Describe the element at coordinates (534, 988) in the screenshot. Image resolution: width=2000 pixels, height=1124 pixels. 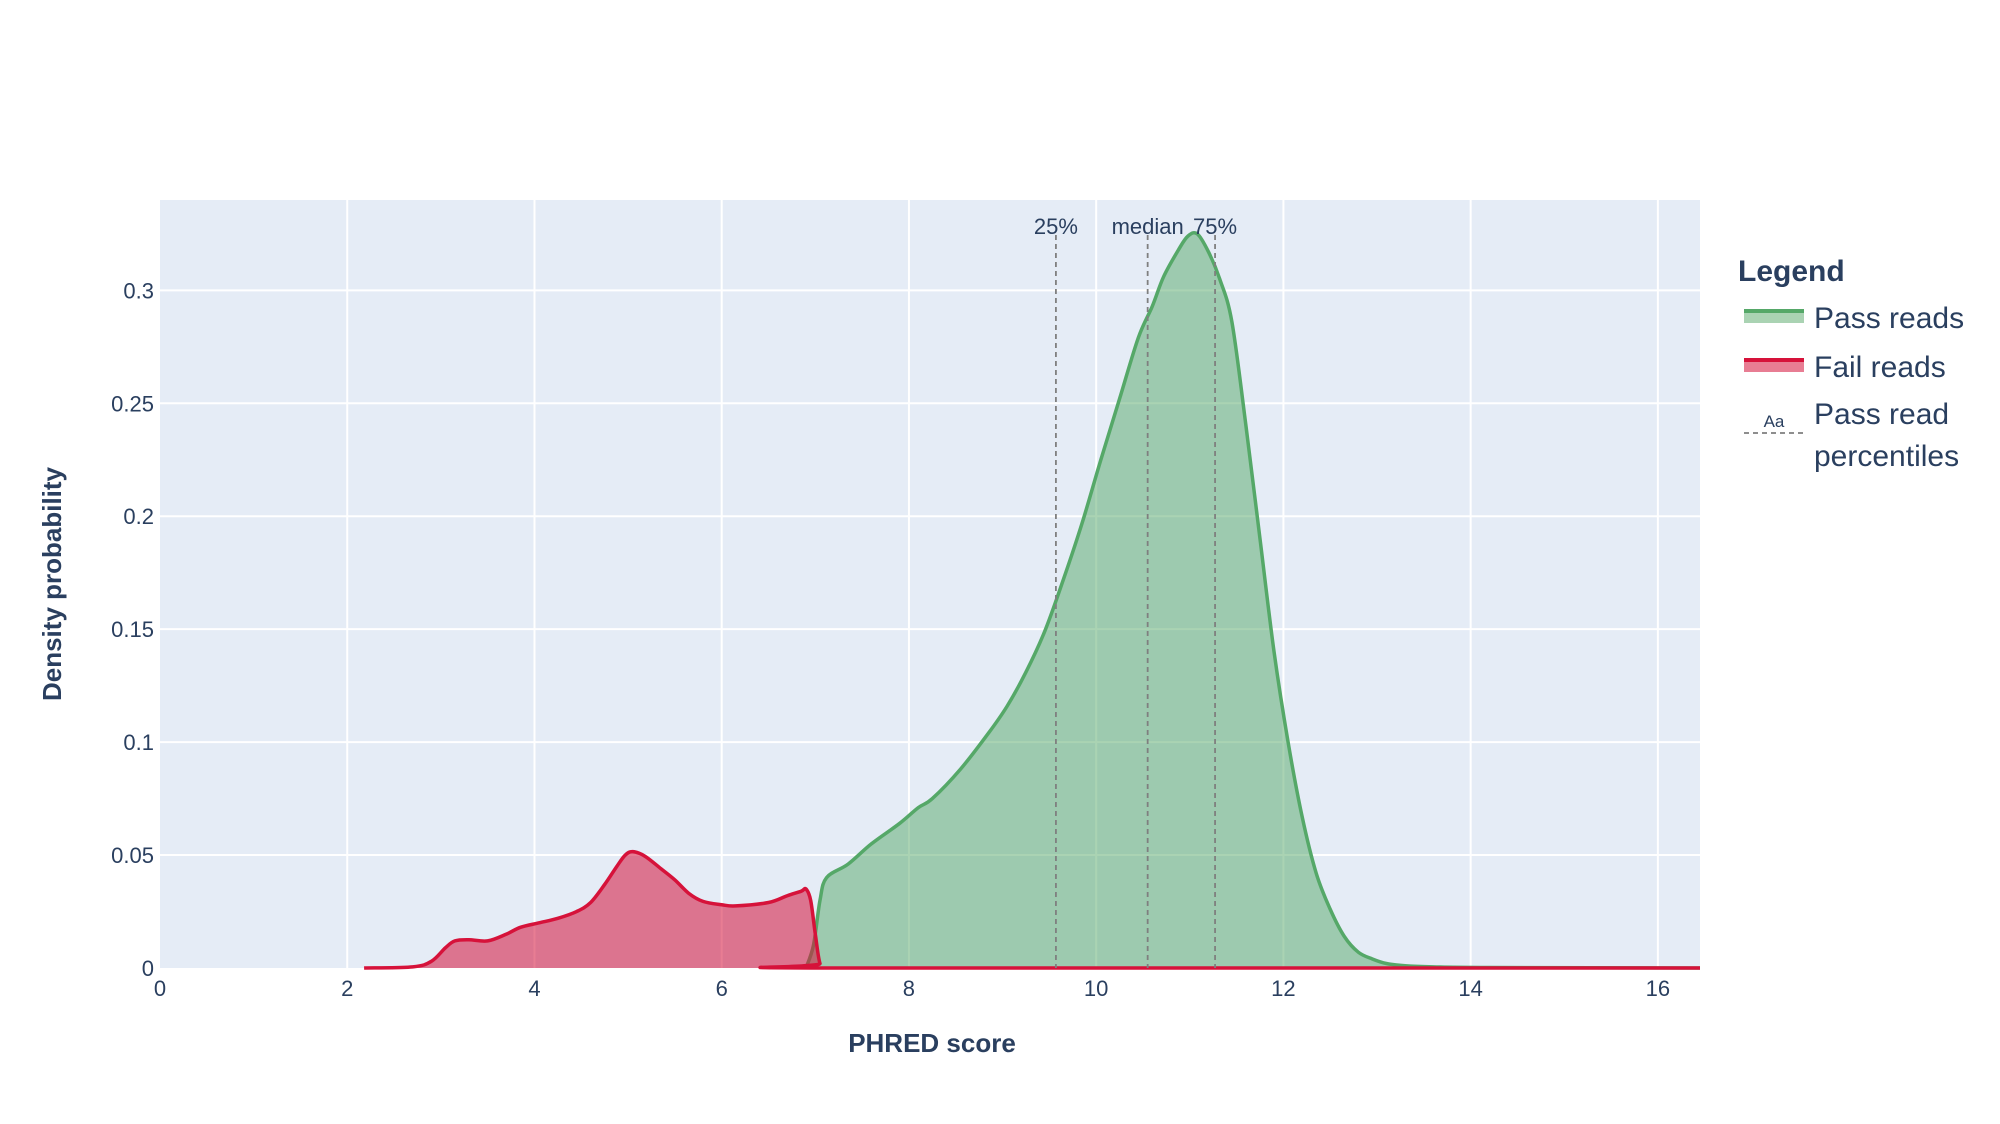
I see `x-tick-label: 4` at that location.